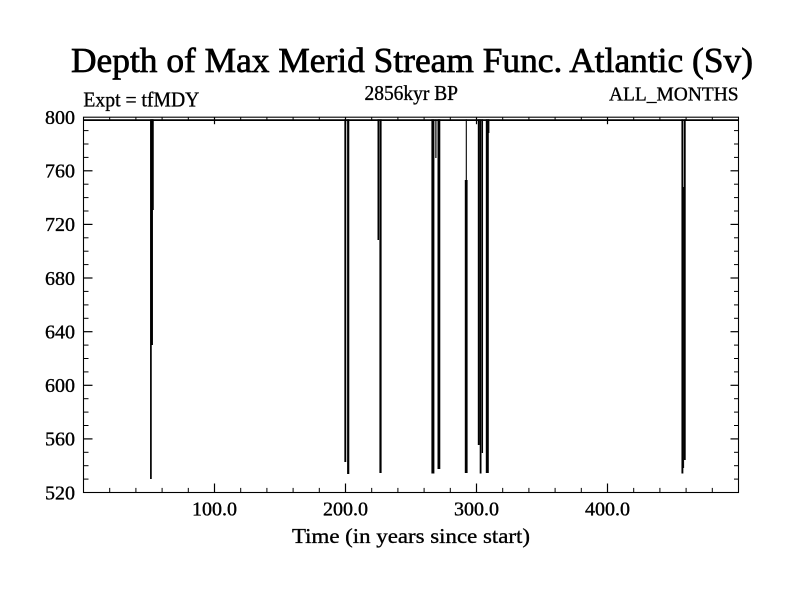 This screenshot has width=800, height=600. Describe the element at coordinates (412, 93) in the screenshot. I see `svg-text: 2856kyr BP` at that location.